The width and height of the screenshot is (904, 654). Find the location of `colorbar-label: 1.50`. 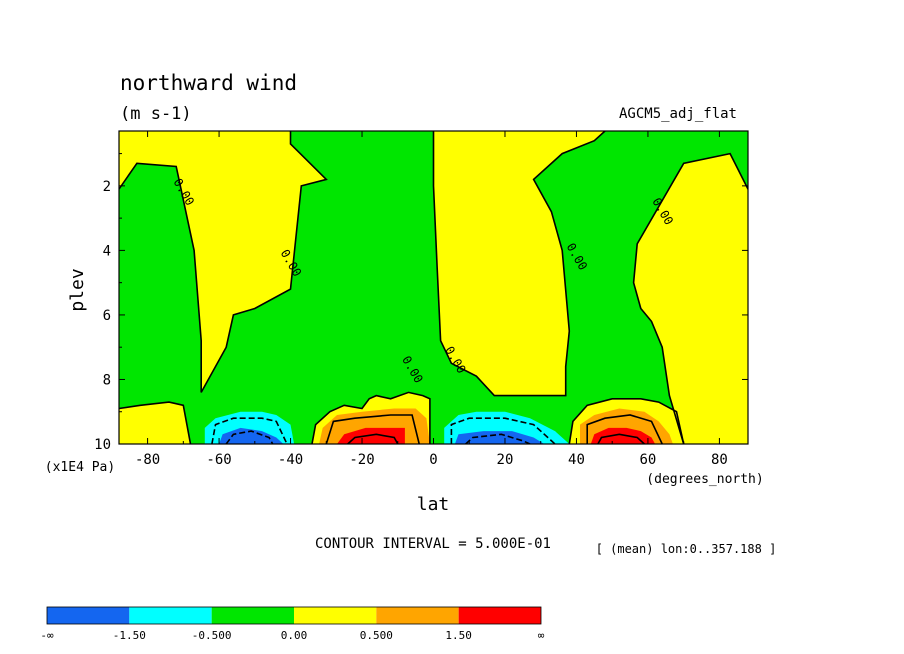

colorbar-label: 1.50 is located at coordinates (458, 635).